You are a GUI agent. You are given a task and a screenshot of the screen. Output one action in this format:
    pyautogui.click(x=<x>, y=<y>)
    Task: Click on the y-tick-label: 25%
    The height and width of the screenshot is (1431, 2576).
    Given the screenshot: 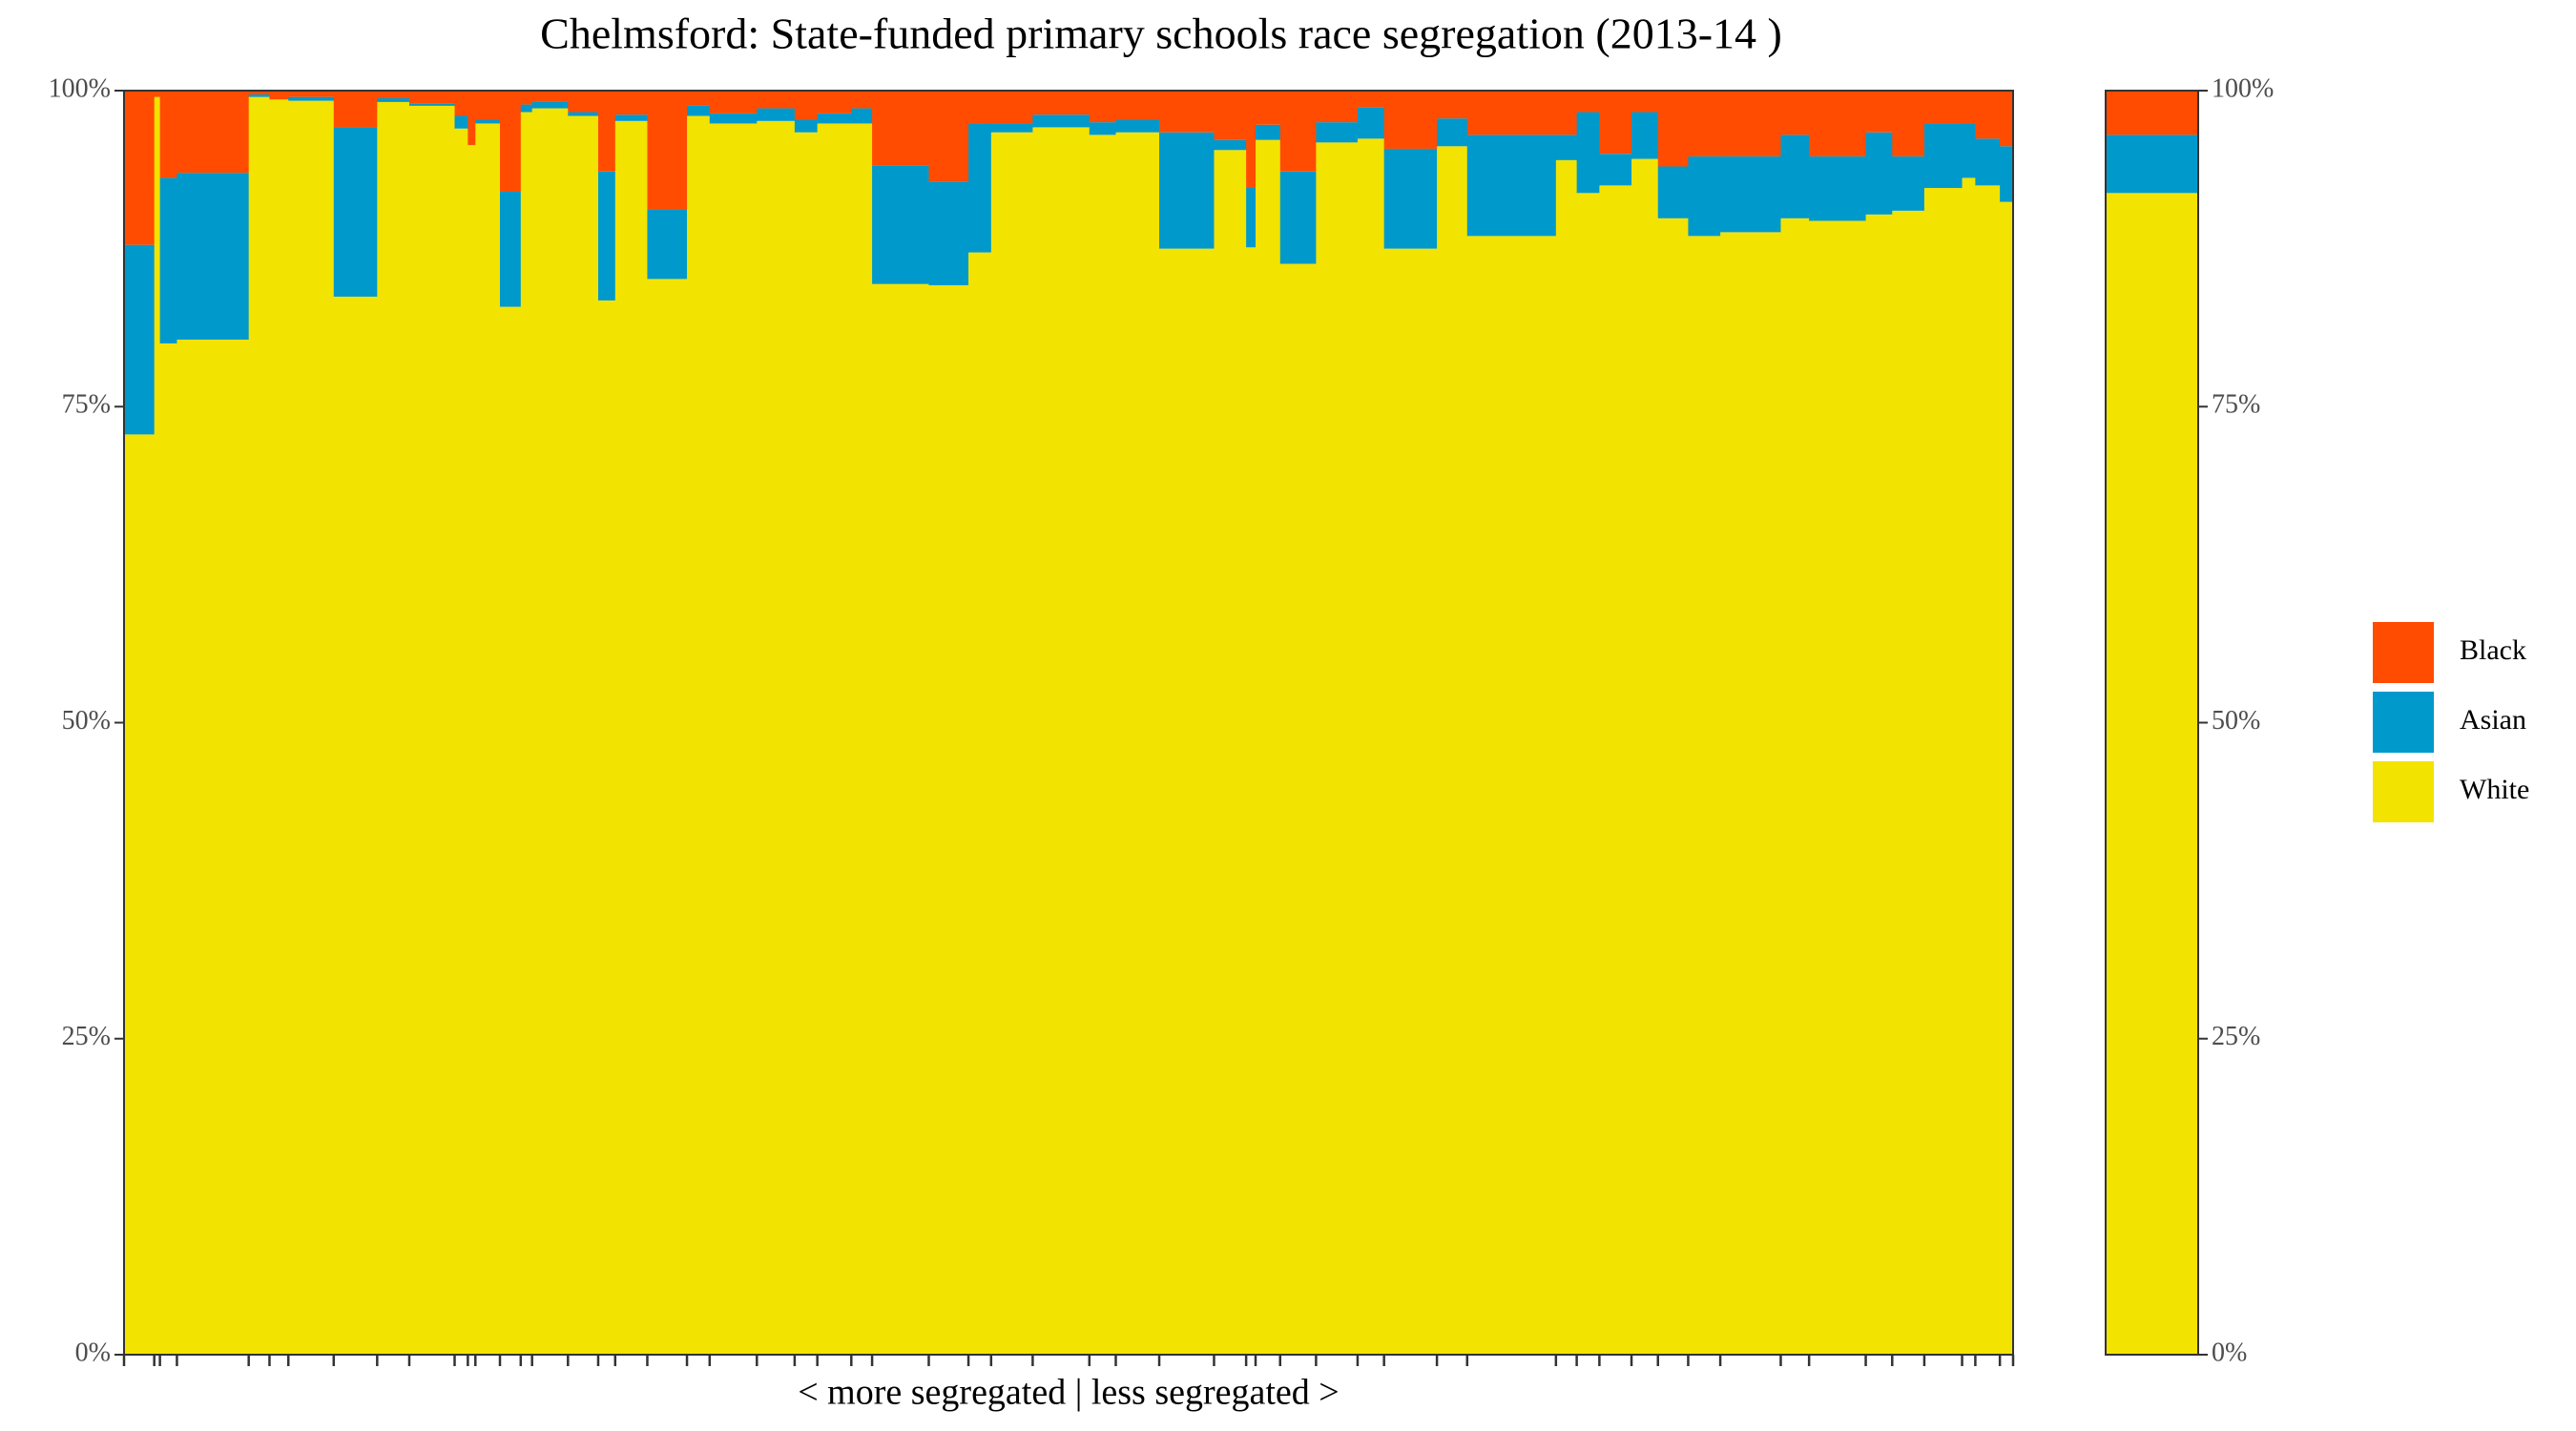 What is the action you would take?
    pyautogui.click(x=2236, y=1036)
    